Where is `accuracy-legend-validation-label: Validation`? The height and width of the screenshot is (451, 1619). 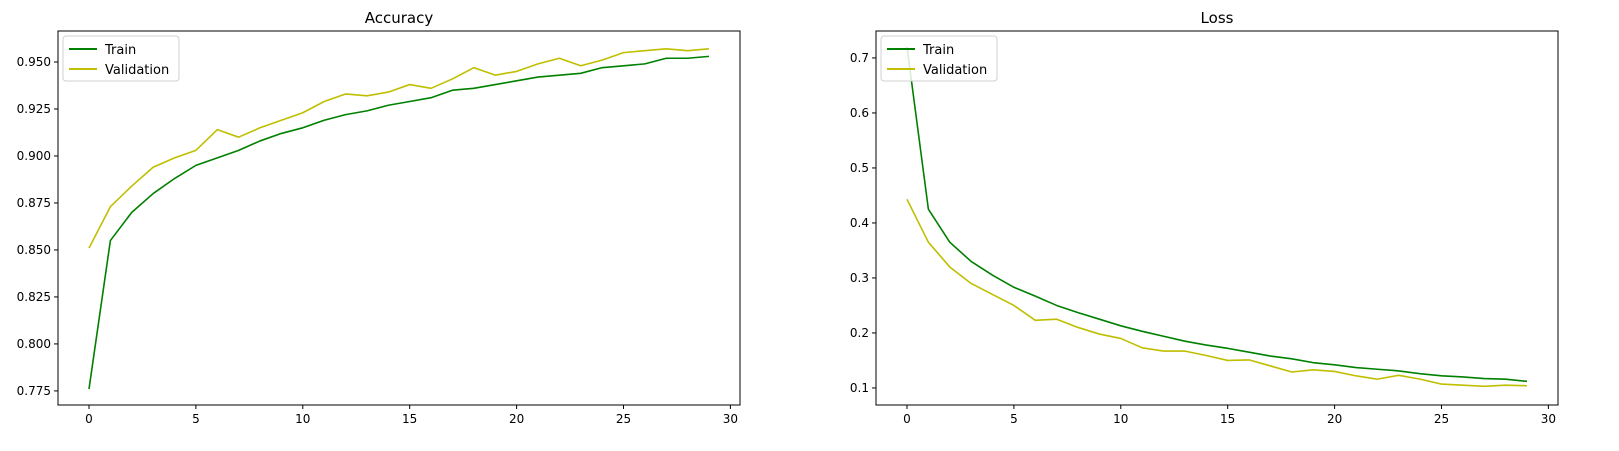
accuracy-legend-validation-label: Validation is located at coordinates (137, 70).